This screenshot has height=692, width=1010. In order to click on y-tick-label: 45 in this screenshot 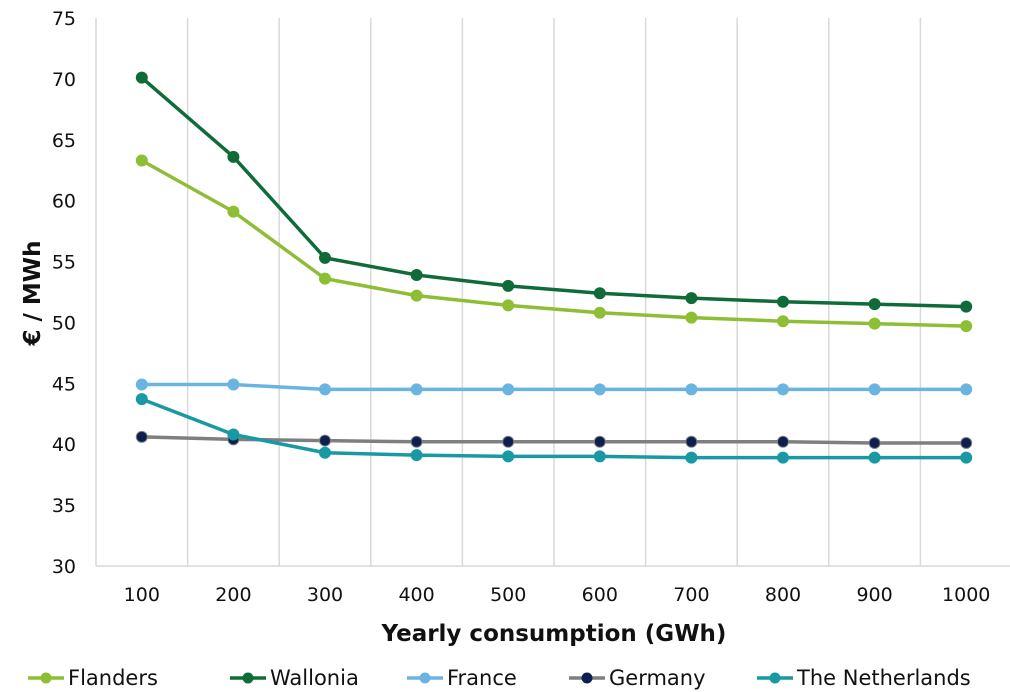, I will do `click(64, 384)`.